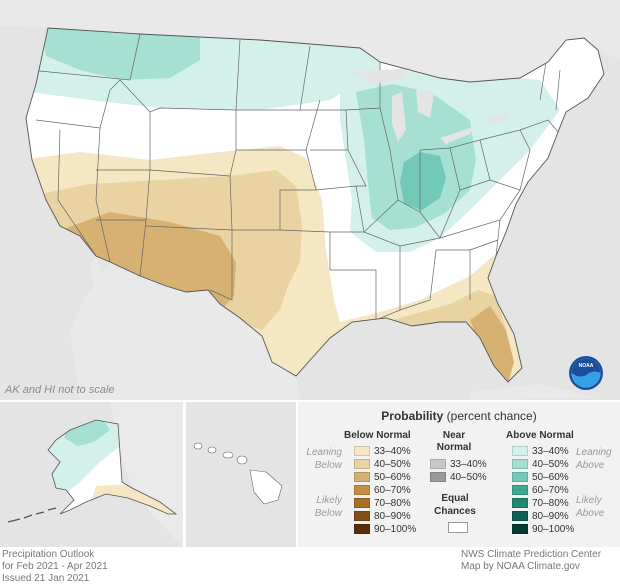  Describe the element at coordinates (586, 373) in the screenshot. I see `noaa-logo: NOAA` at that location.